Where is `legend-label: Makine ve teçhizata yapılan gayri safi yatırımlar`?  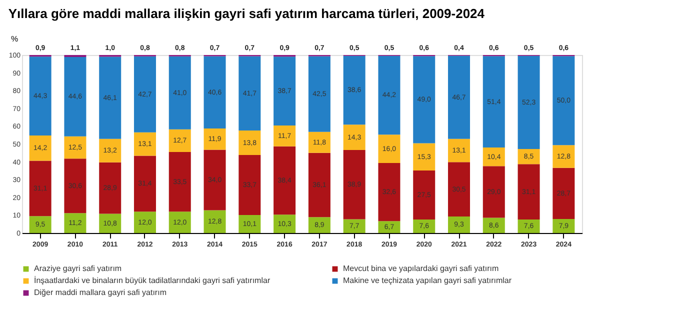 legend-label: Makine ve teçhizata yapılan gayri safi yatırımlar is located at coordinates (427, 280).